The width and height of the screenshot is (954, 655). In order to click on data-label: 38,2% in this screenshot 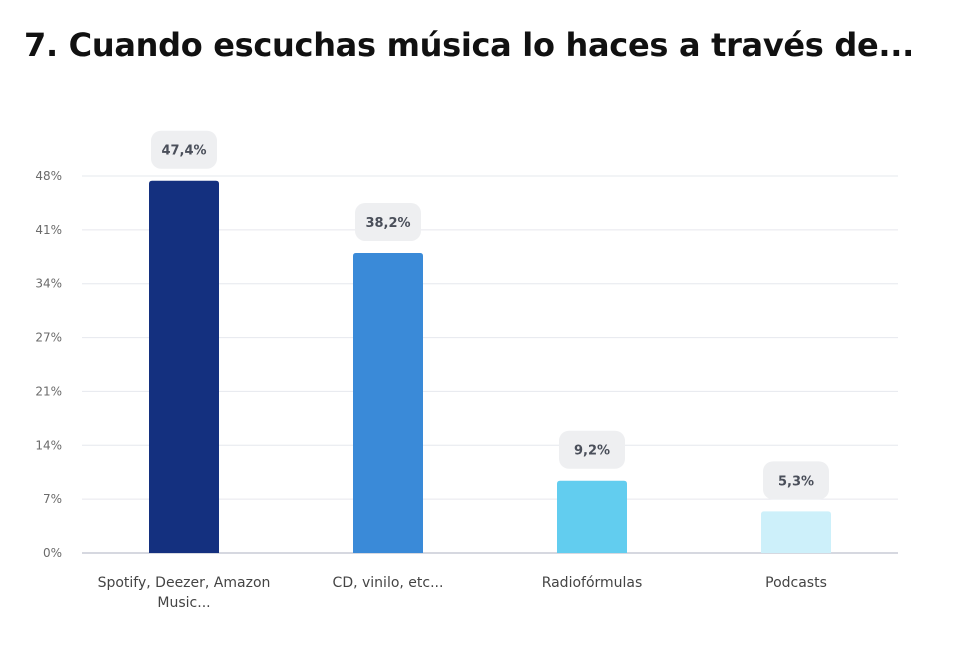, I will do `click(387, 223)`.